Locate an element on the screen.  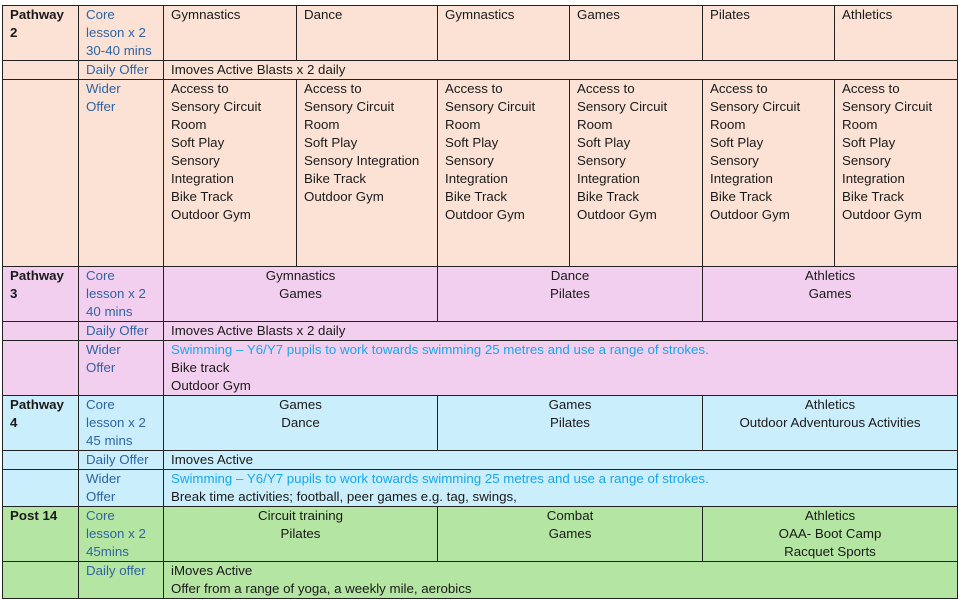
activity-cell: Dance is located at coordinates (367, 33).